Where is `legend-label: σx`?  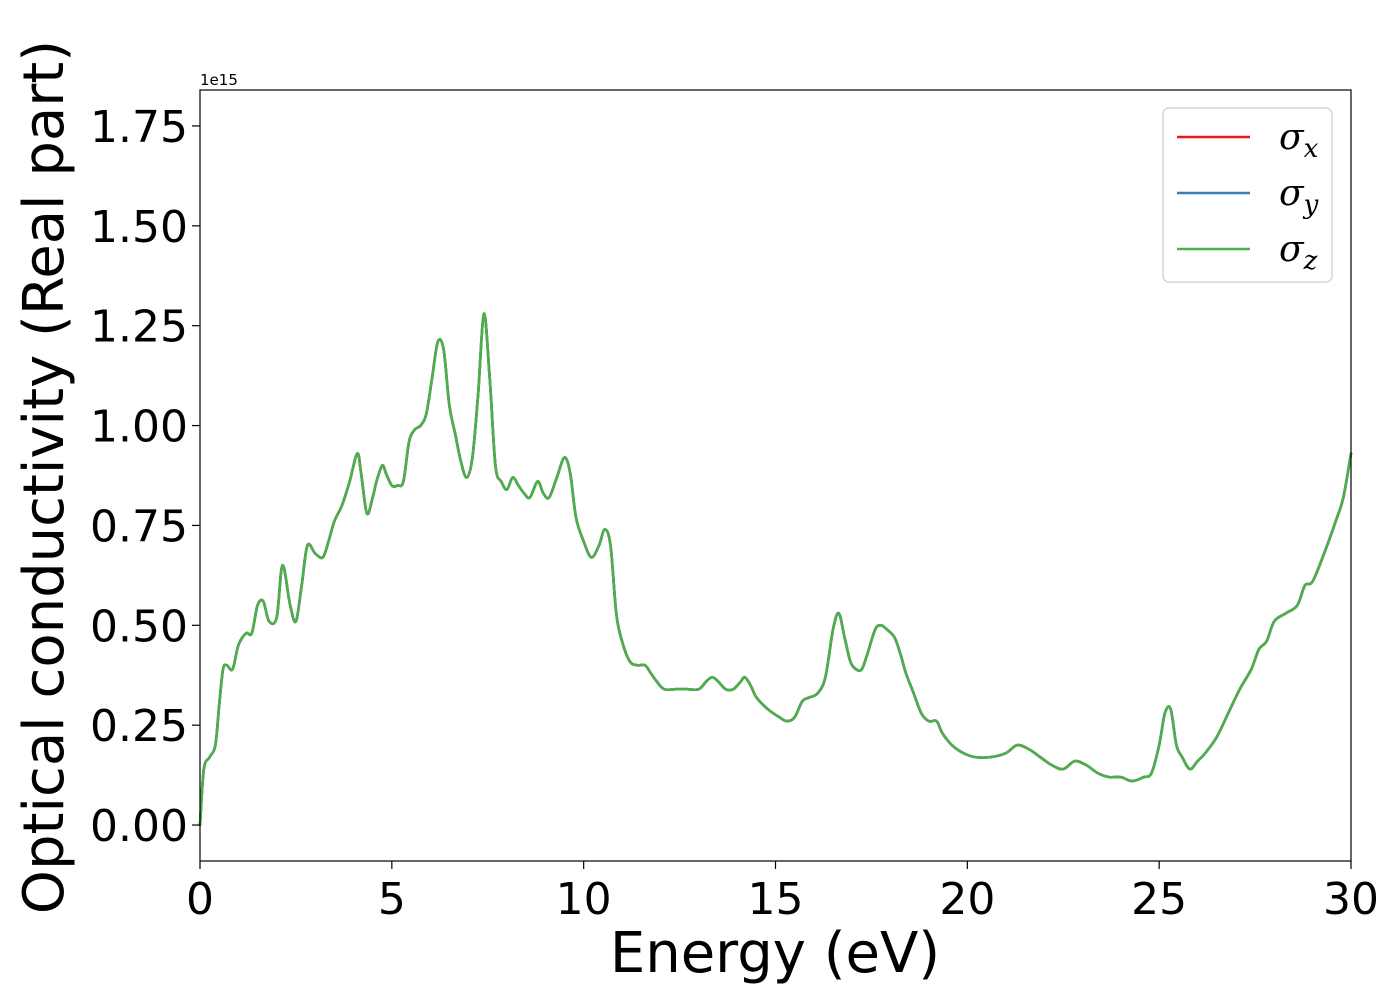 legend-label: σx is located at coordinates (1299, 140).